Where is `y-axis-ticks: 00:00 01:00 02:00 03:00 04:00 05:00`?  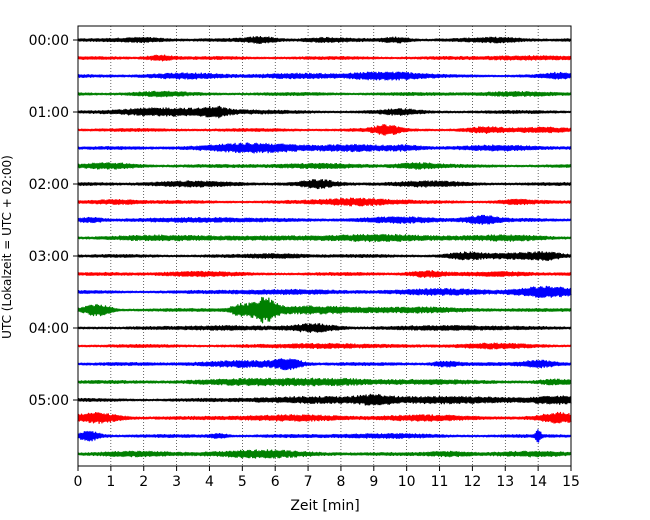
y-axis-ticks: 00:00 01:00 02:00 03:00 04:00 05:00 is located at coordinates (53, 221).